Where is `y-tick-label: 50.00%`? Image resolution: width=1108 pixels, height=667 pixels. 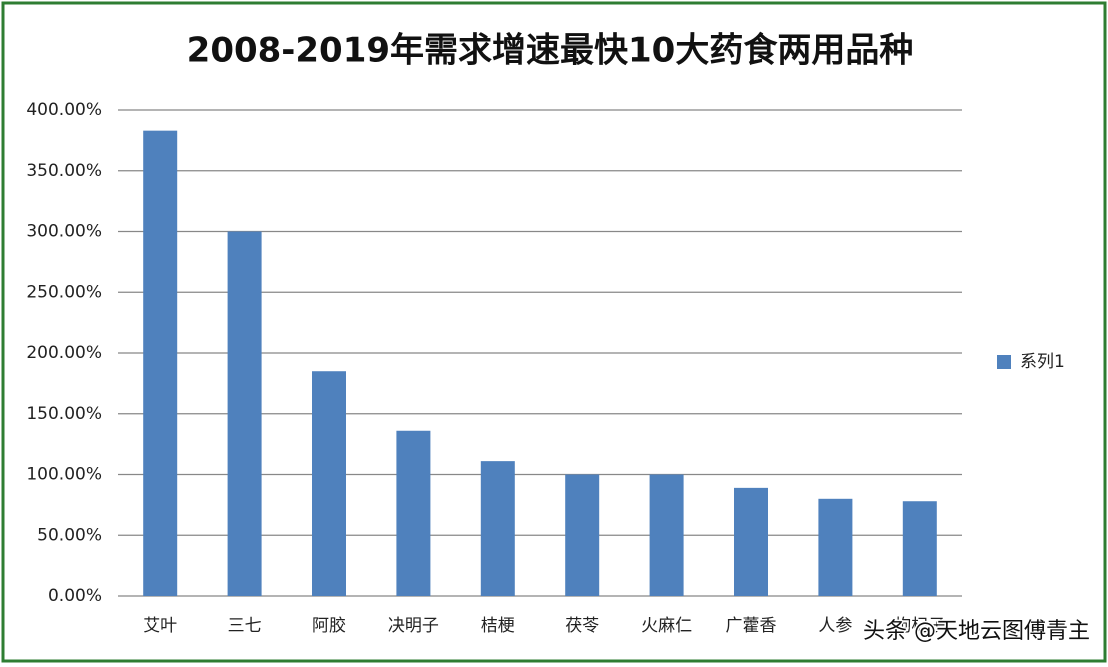 y-tick-label: 50.00% is located at coordinates (69, 535).